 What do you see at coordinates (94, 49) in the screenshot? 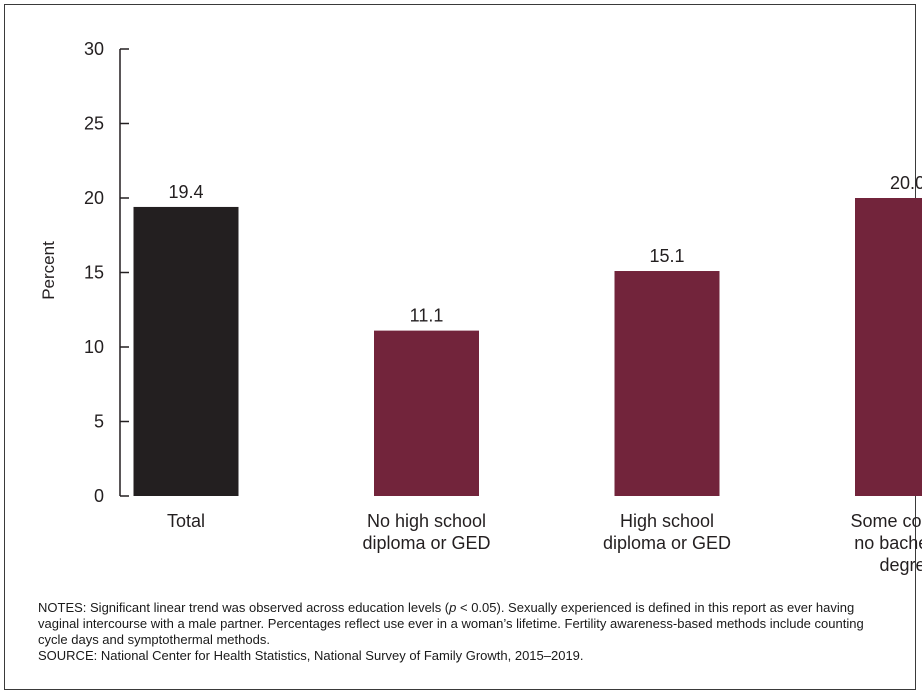
I see `y-tick-label: 30` at bounding box center [94, 49].